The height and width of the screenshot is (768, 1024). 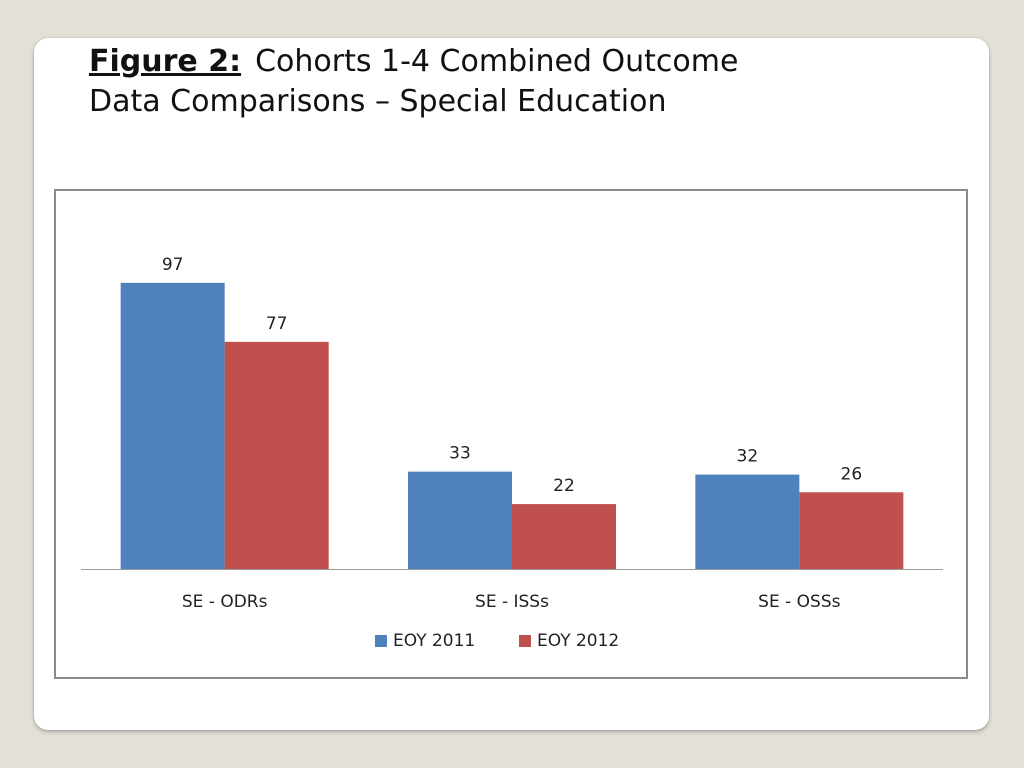 What do you see at coordinates (277, 324) in the screenshot?
I see `data-label: 77` at bounding box center [277, 324].